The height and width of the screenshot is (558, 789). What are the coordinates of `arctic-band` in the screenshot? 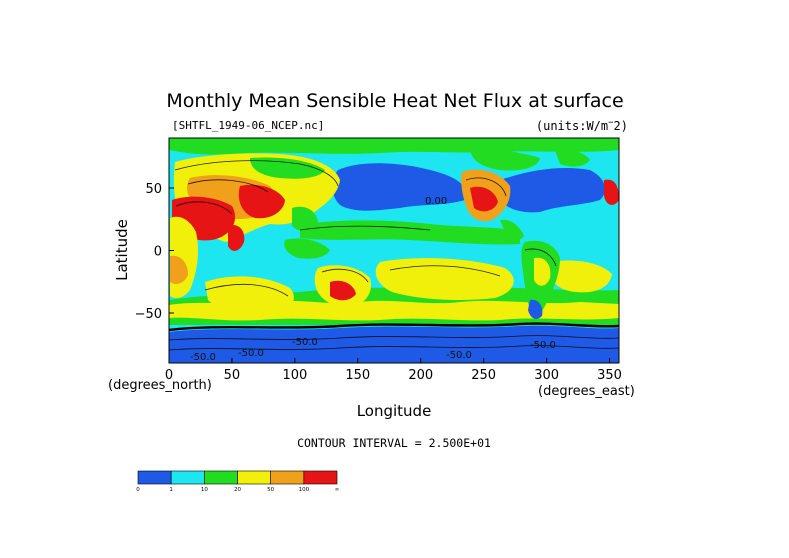 It's located at (394, 146).